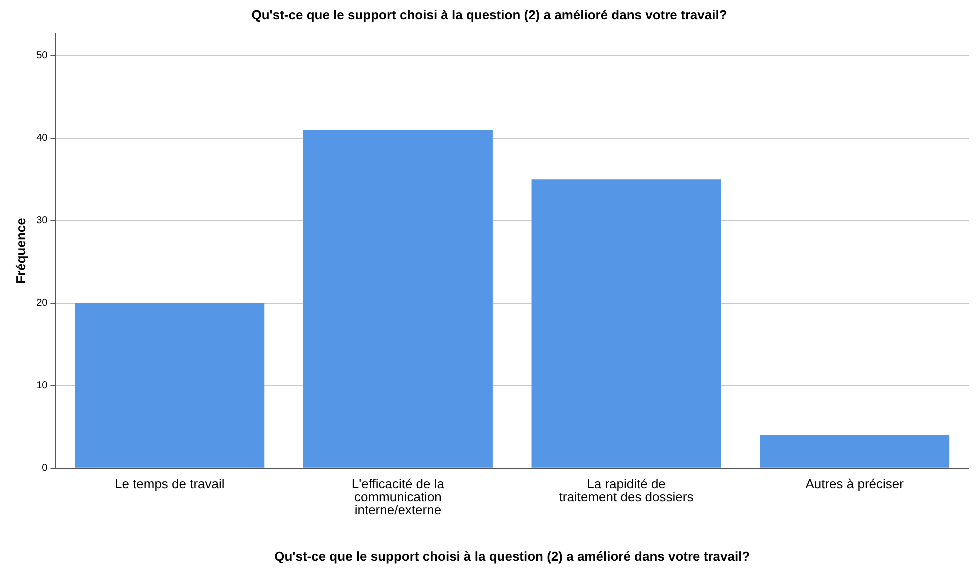  Describe the element at coordinates (42, 138) in the screenshot. I see `y-tick-label: 40` at that location.